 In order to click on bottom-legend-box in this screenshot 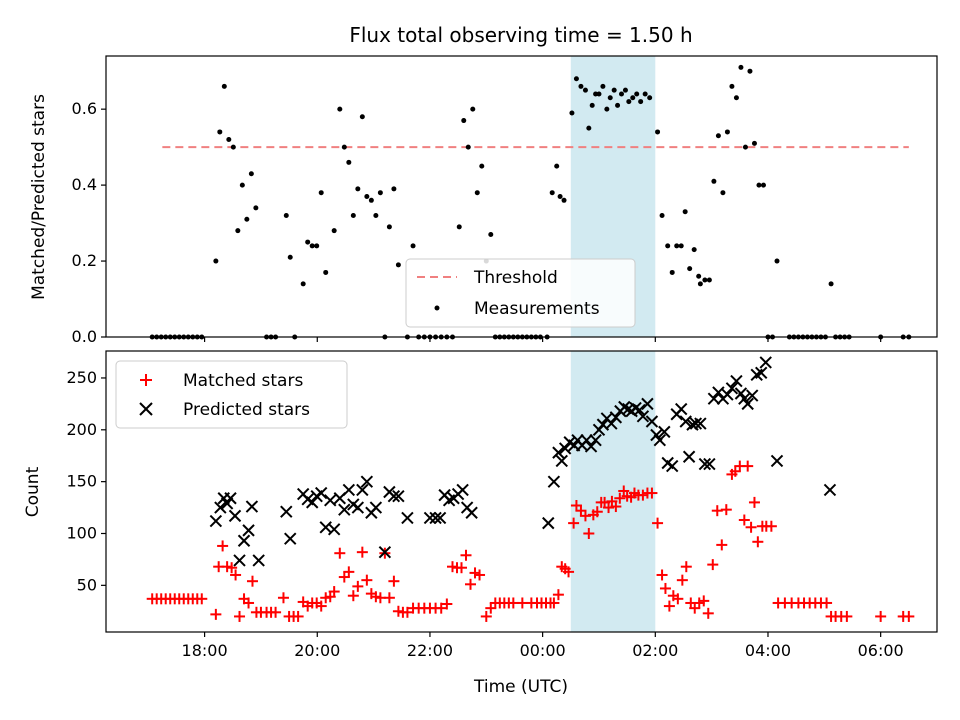, I will do `click(231, 394)`.